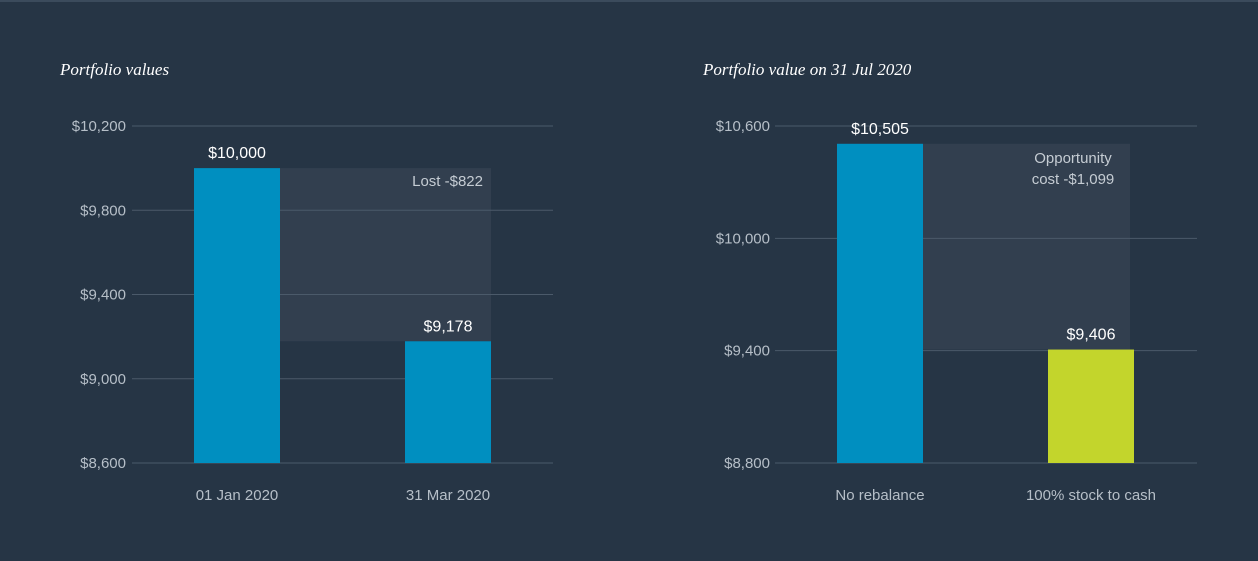  What do you see at coordinates (448, 495) in the screenshot?
I see `x-tick-label: 31 Mar 2020` at bounding box center [448, 495].